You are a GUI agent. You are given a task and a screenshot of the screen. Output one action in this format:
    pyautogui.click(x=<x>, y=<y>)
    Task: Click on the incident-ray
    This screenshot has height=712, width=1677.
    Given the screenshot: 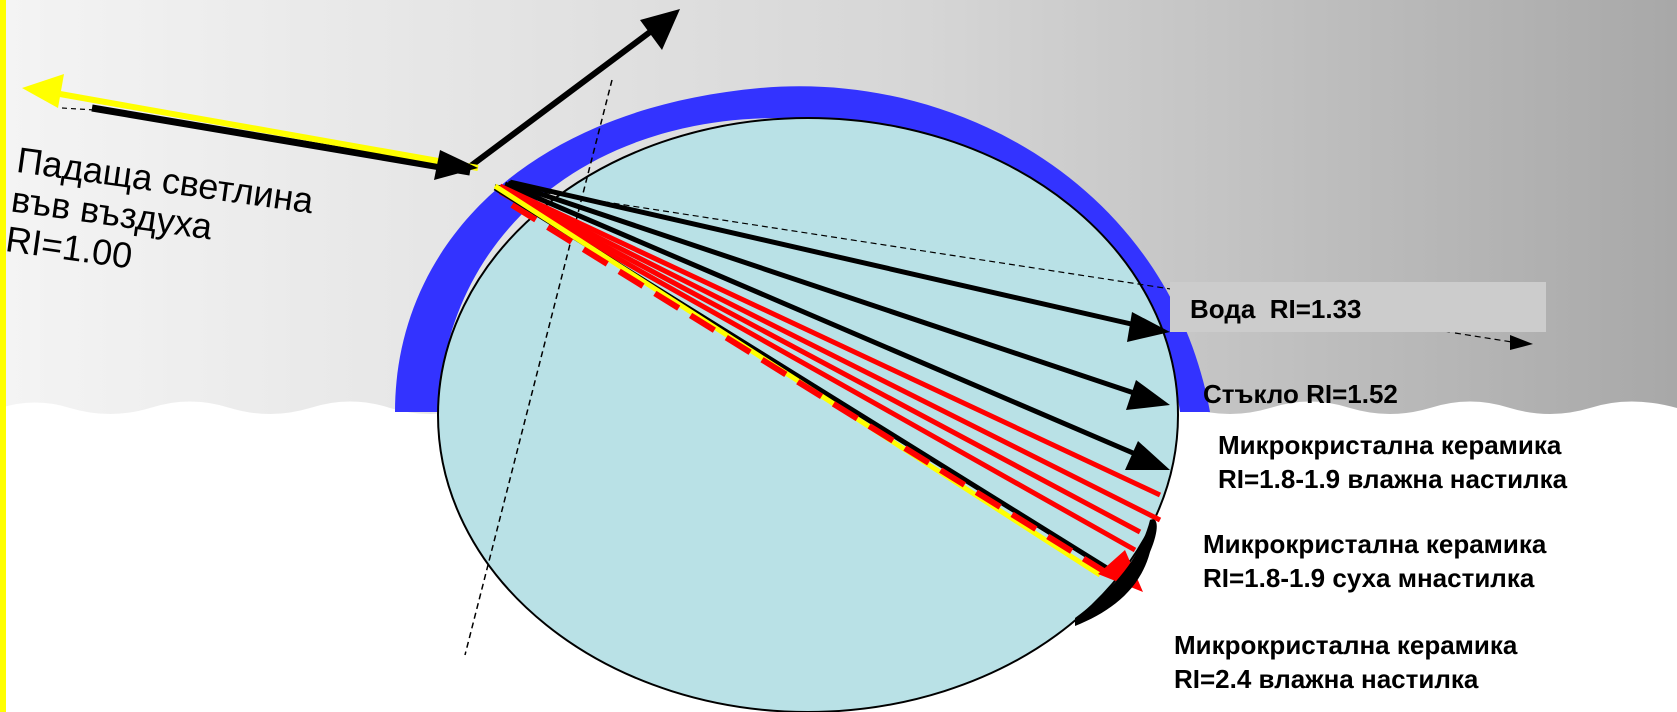 What is the action you would take?
    pyautogui.click(x=269, y=131)
    